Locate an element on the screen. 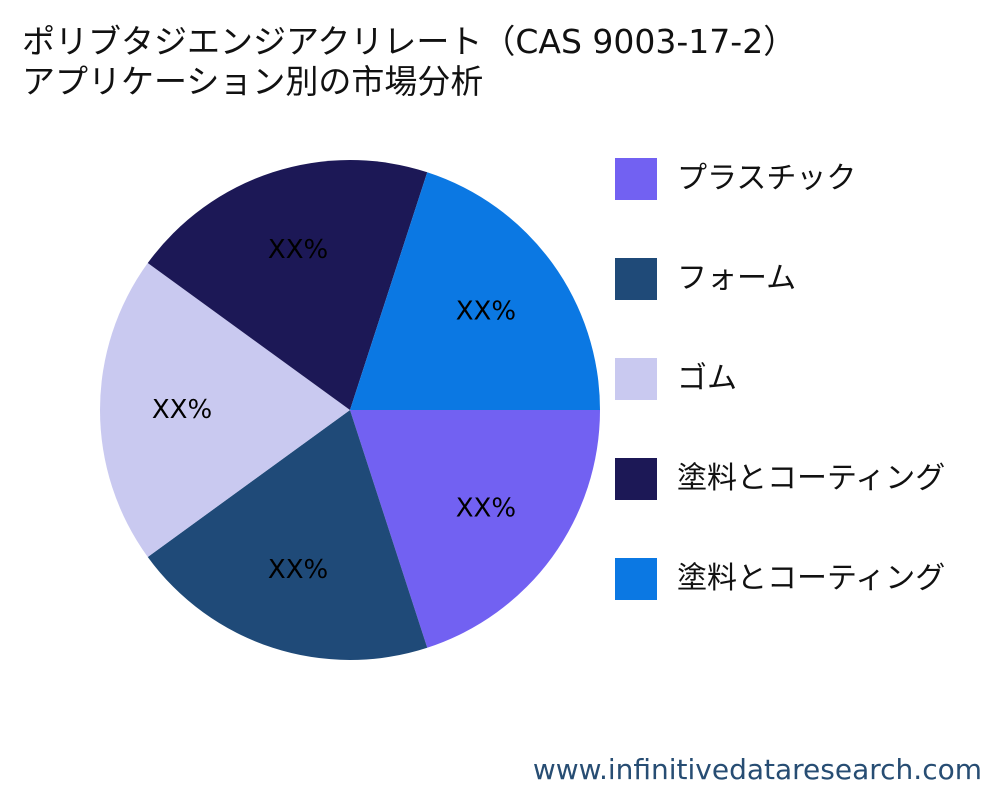 The width and height of the screenshot is (1000, 800). pie-slice-label-4: XX% is located at coordinates (486, 311).